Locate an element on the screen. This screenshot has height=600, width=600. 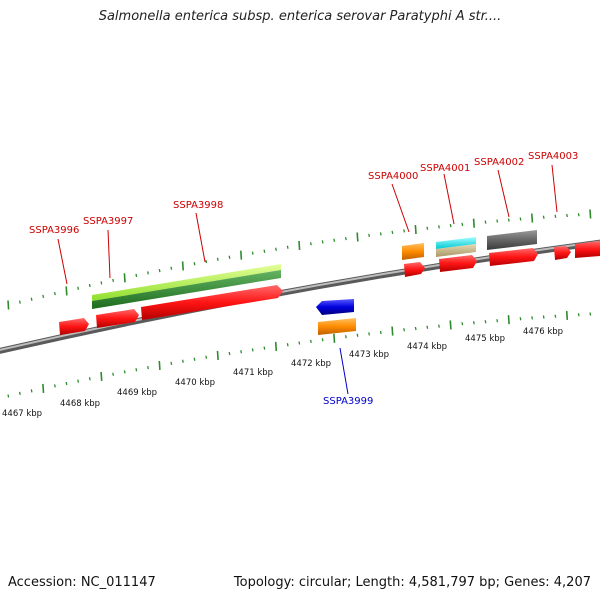
gene-label-sspa3996: SSPA3996 is located at coordinates (54, 230).